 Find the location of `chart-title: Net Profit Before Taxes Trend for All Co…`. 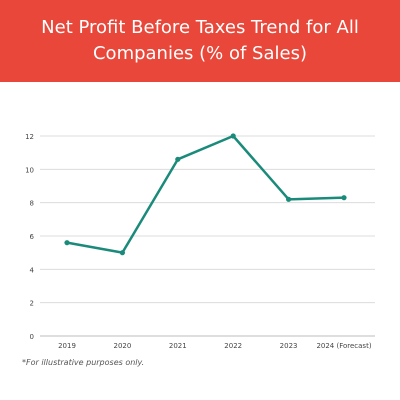

chart-title: Net Profit Before Taxes Trend for All Co… is located at coordinates (200, 40).